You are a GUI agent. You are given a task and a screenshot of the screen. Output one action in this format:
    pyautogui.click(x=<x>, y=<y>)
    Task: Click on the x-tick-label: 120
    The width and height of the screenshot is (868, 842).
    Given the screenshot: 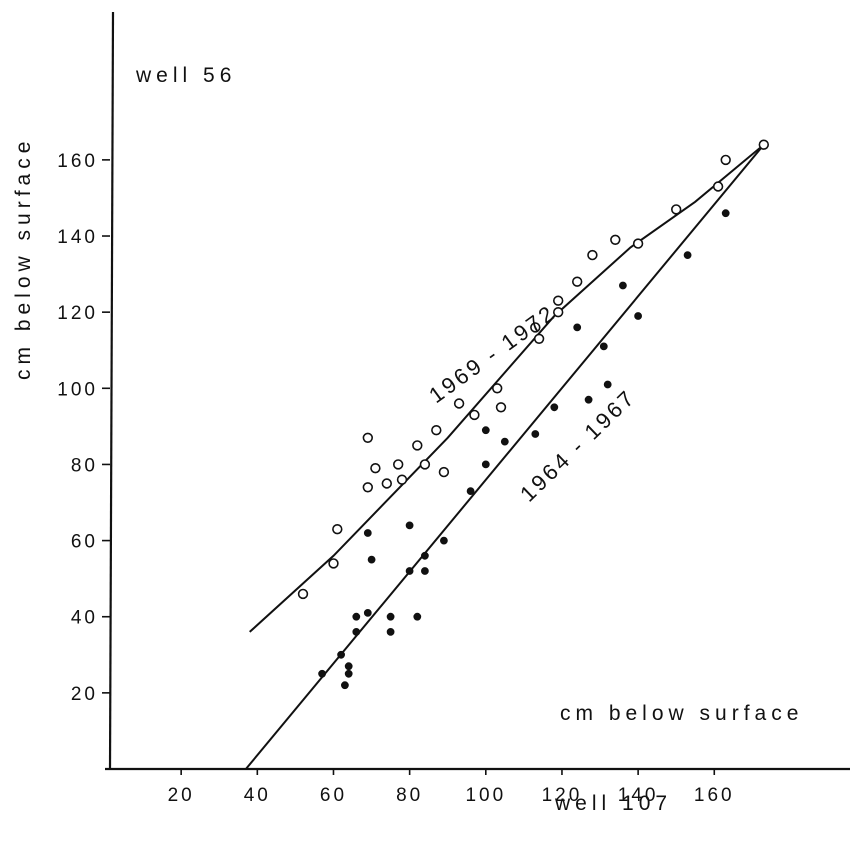 What is the action you would take?
    pyautogui.click(x=562, y=795)
    